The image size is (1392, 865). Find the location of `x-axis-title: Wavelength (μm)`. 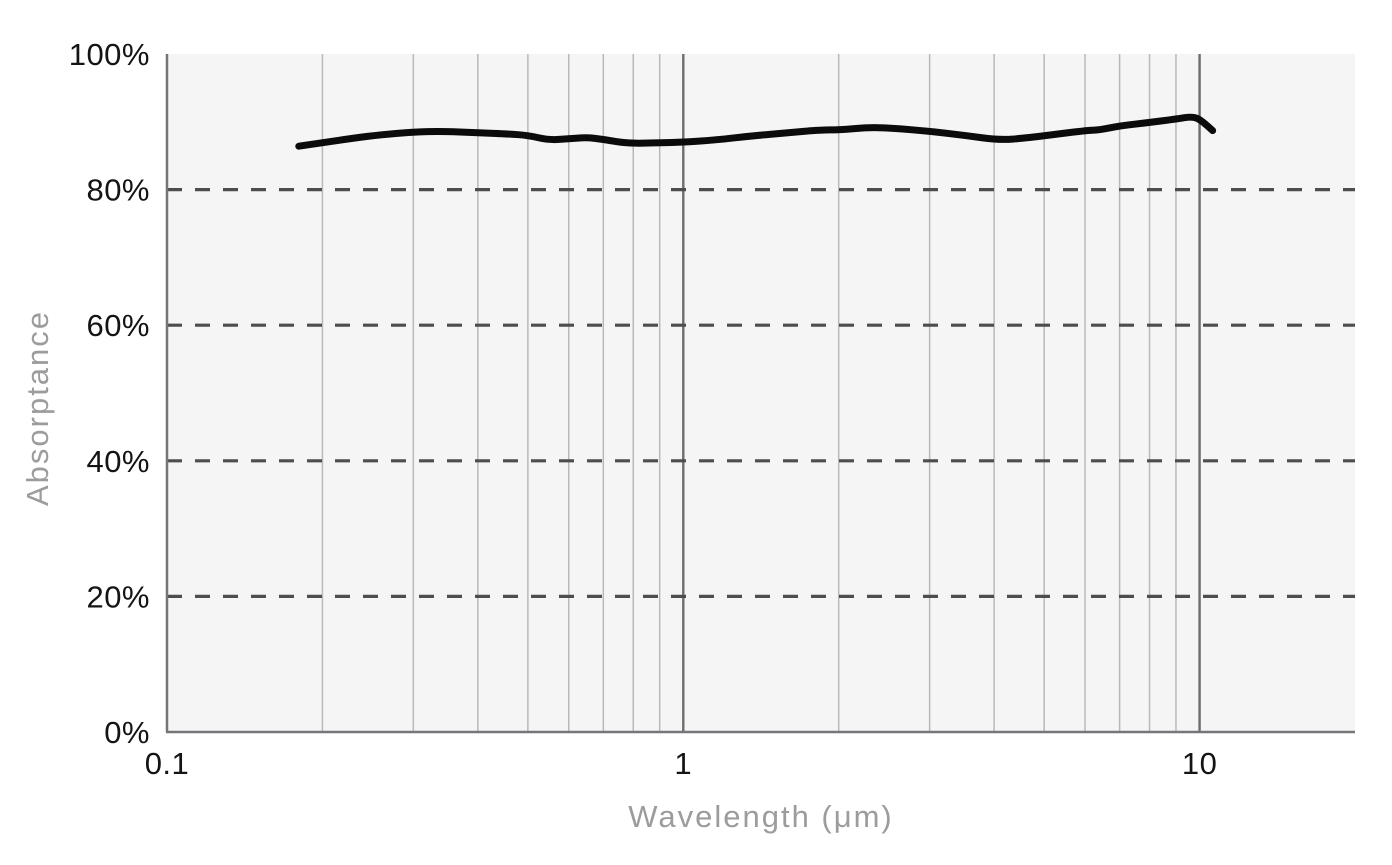

x-axis-title: Wavelength (μm) is located at coordinates (761, 816).